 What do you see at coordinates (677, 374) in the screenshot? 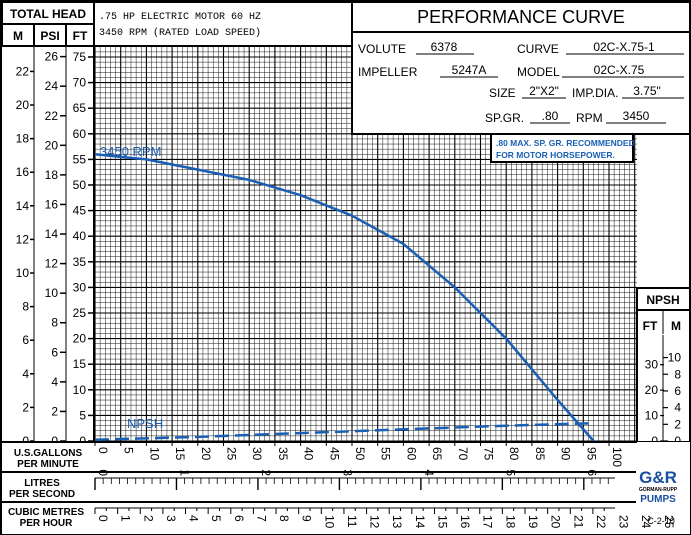
I see `npsh-m-tick-label: 8` at bounding box center [677, 374].